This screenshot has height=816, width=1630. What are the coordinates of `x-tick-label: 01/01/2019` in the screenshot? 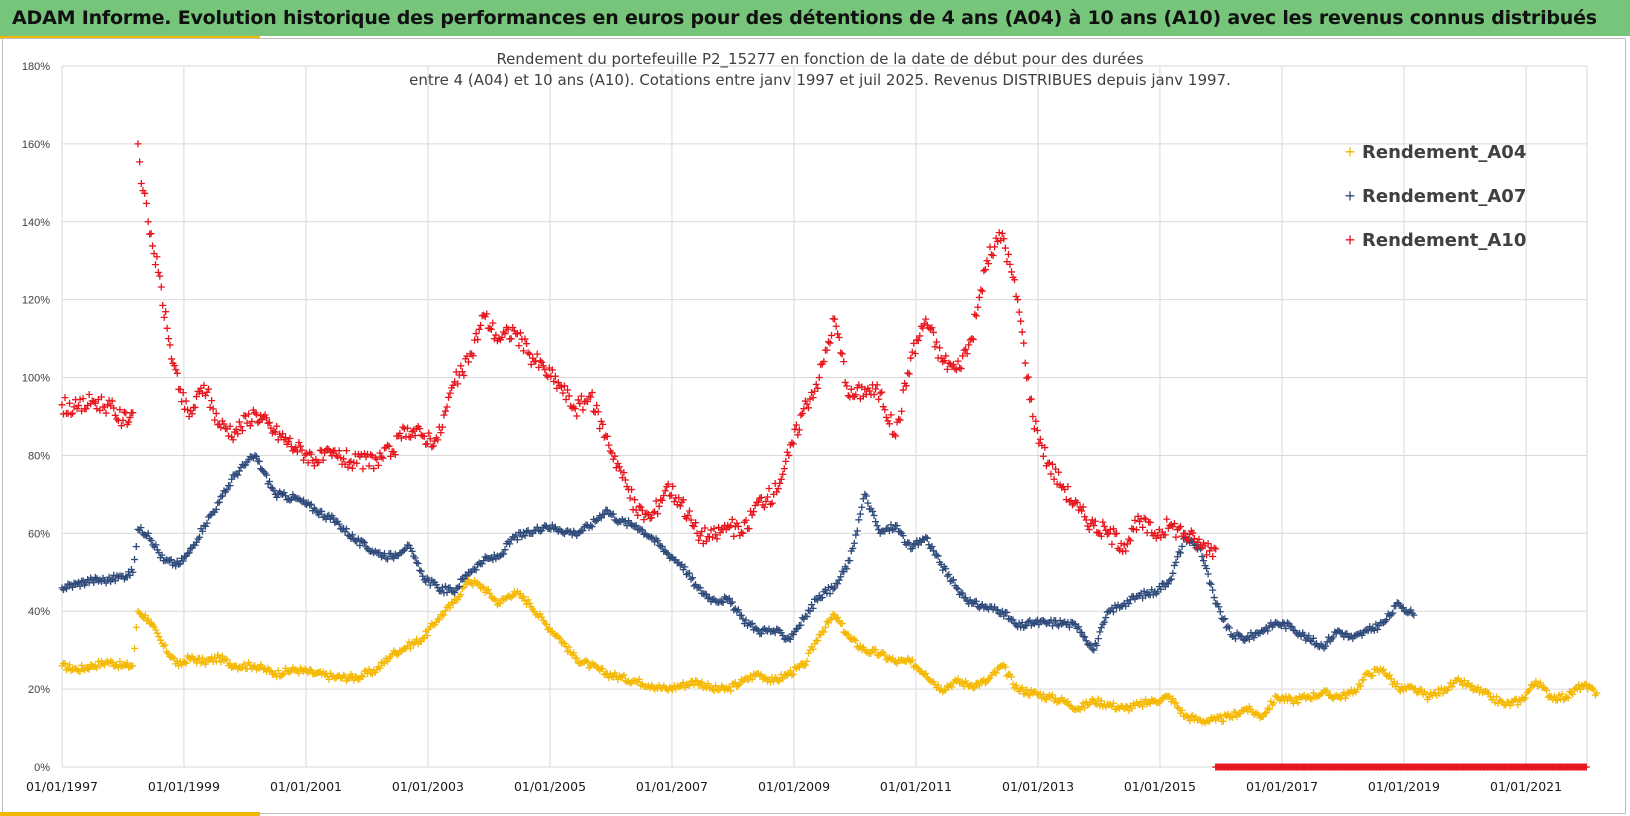 It's located at (1404, 786).